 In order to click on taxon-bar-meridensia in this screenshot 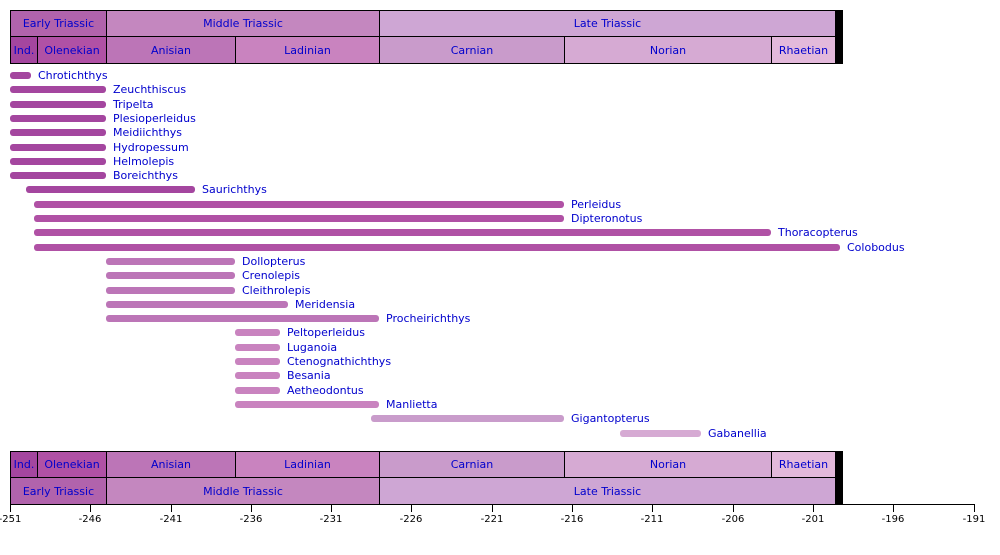, I will do `click(197, 304)`.